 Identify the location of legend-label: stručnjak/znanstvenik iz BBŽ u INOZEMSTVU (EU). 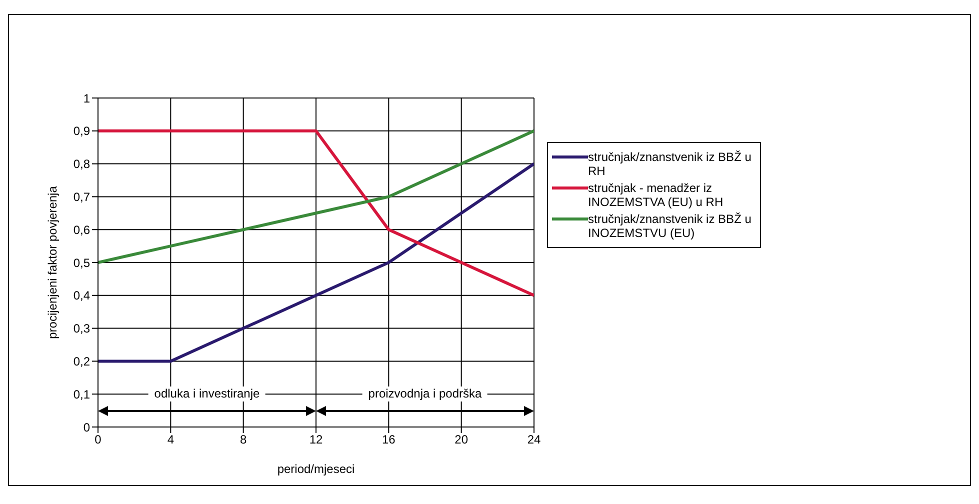
(670, 226).